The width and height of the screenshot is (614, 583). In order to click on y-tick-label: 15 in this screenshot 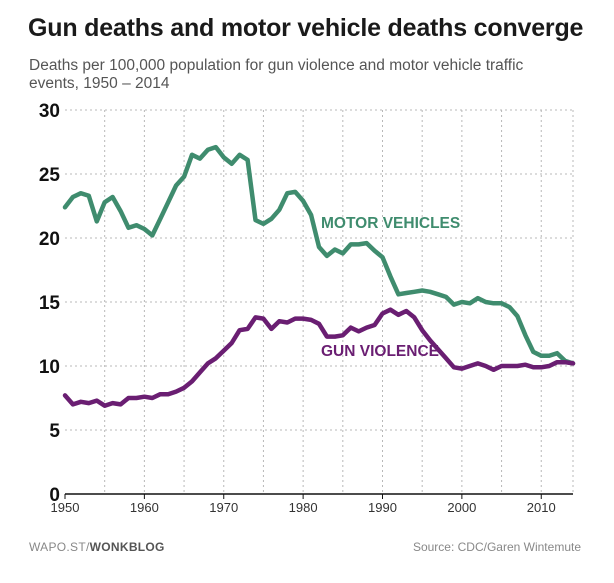, I will do `click(50, 303)`.